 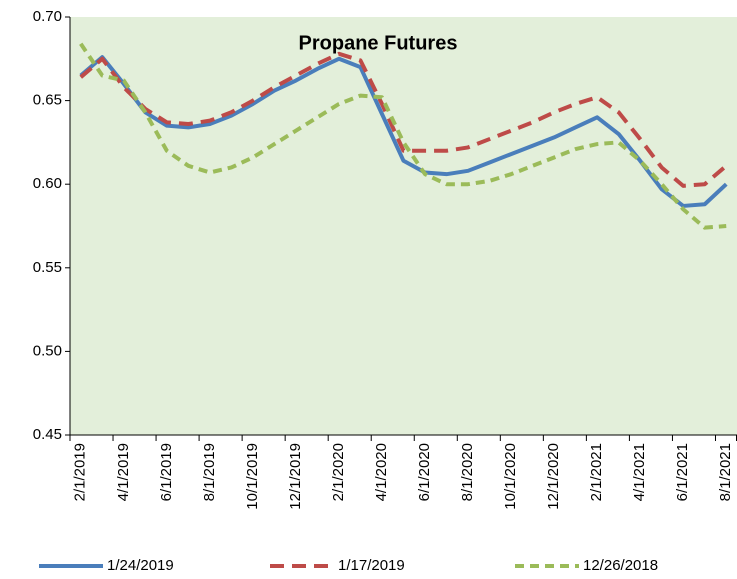 What do you see at coordinates (596, 472) in the screenshot?
I see `x-tick-label: 2/1/2021` at bounding box center [596, 472].